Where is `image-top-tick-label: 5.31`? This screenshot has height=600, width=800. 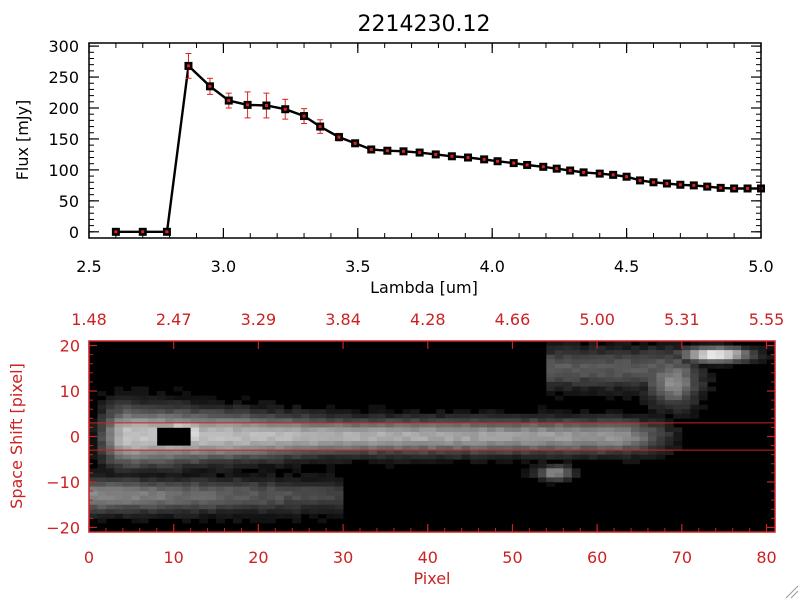 image-top-tick-label: 5.31 is located at coordinates (682, 319).